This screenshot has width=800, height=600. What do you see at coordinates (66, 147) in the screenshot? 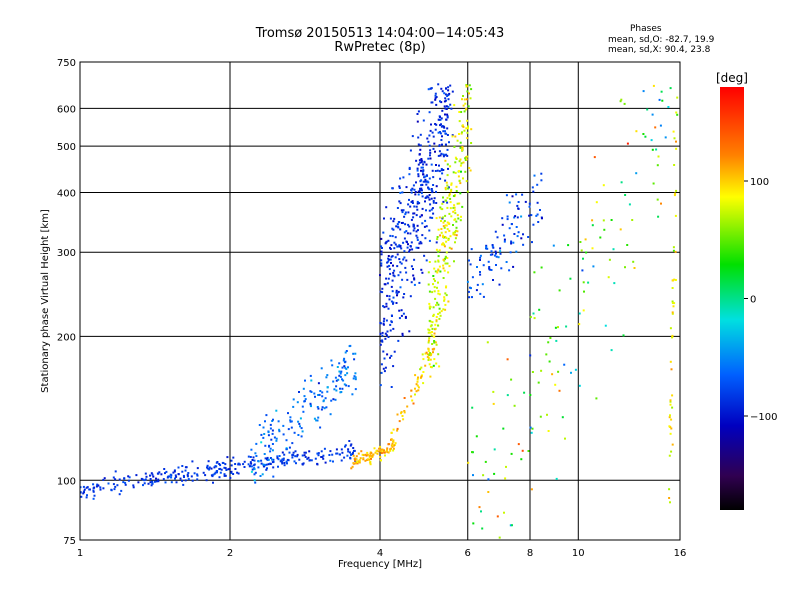
I see `y-tick-label: 500` at bounding box center [66, 147].